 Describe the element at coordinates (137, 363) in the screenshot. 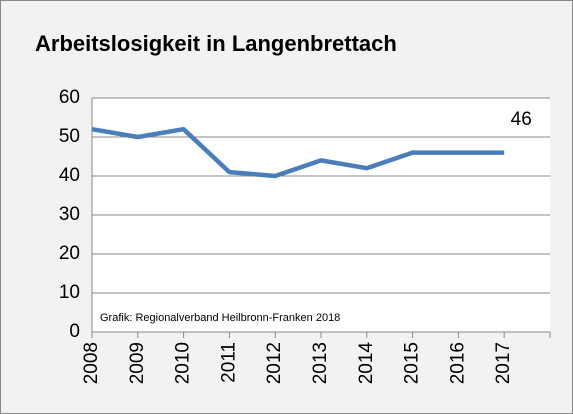

I see `x-tick-label: 2009` at that location.